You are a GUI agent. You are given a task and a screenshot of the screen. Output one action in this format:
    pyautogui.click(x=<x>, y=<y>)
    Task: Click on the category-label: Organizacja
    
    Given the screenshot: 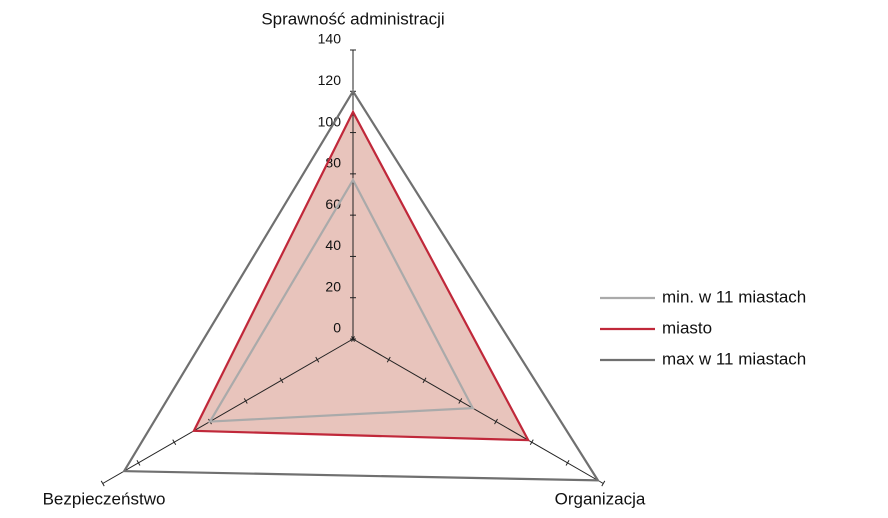 What is the action you would take?
    pyautogui.click(x=600, y=498)
    